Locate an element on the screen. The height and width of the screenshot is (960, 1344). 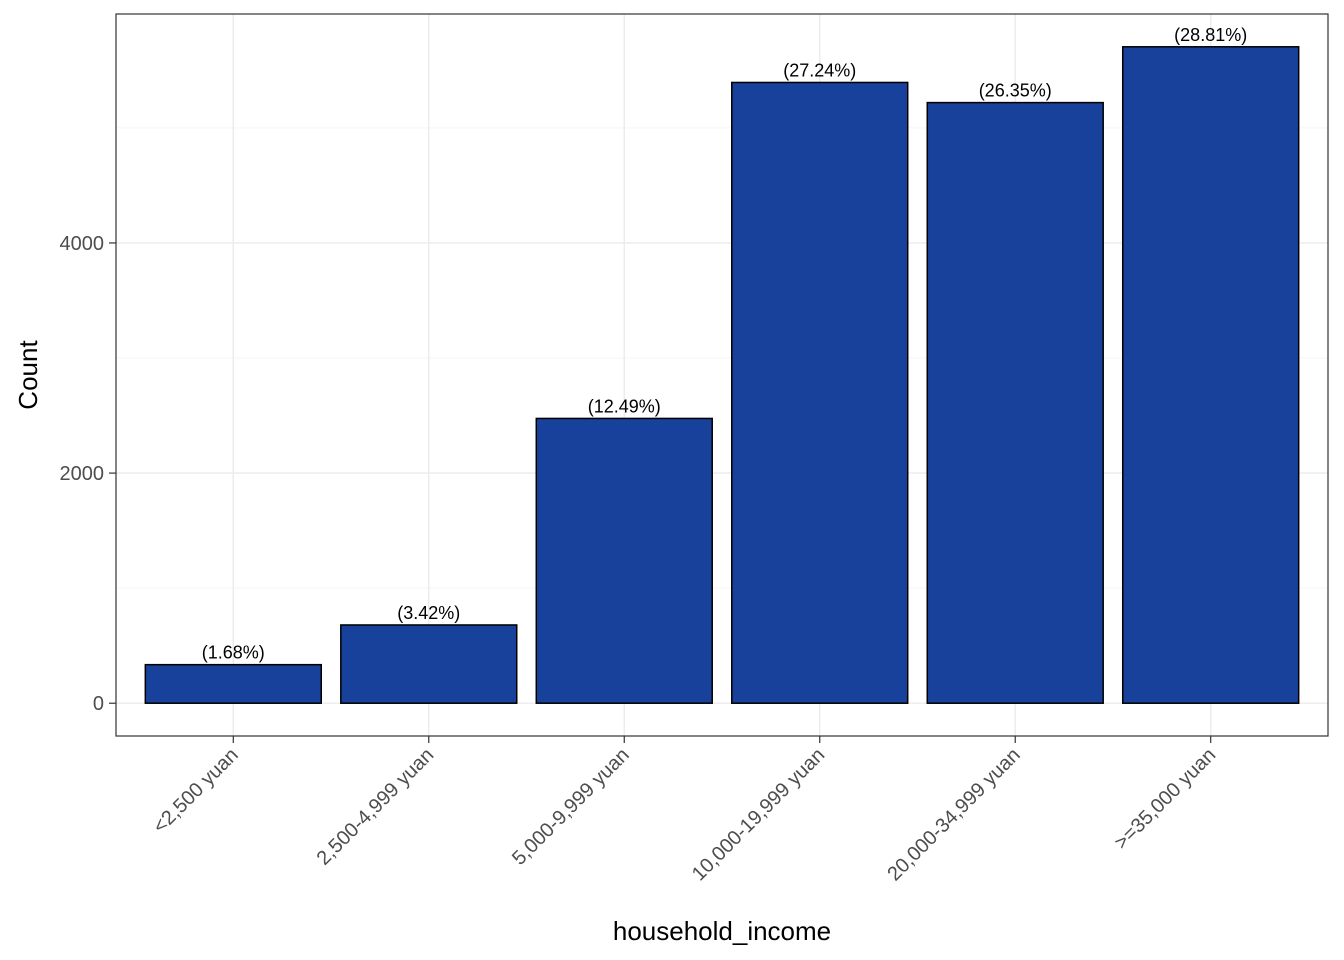
x-axis-title: household_income is located at coordinates (722, 931).